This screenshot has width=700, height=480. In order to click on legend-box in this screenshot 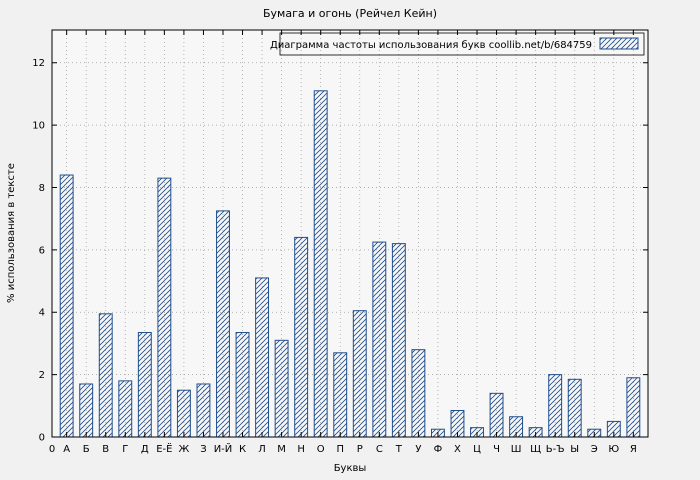, I will do `click(462, 44)`.